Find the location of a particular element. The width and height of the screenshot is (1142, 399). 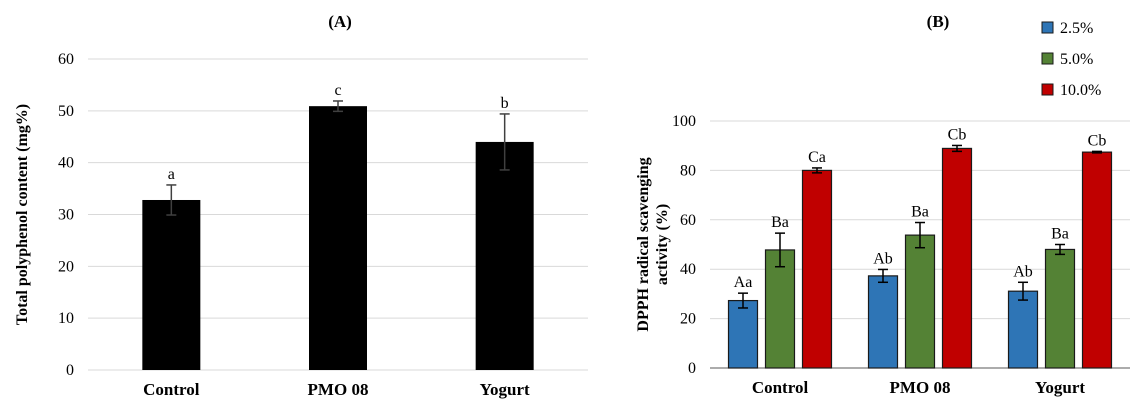

y-tick-label: 30 is located at coordinates (66, 215).